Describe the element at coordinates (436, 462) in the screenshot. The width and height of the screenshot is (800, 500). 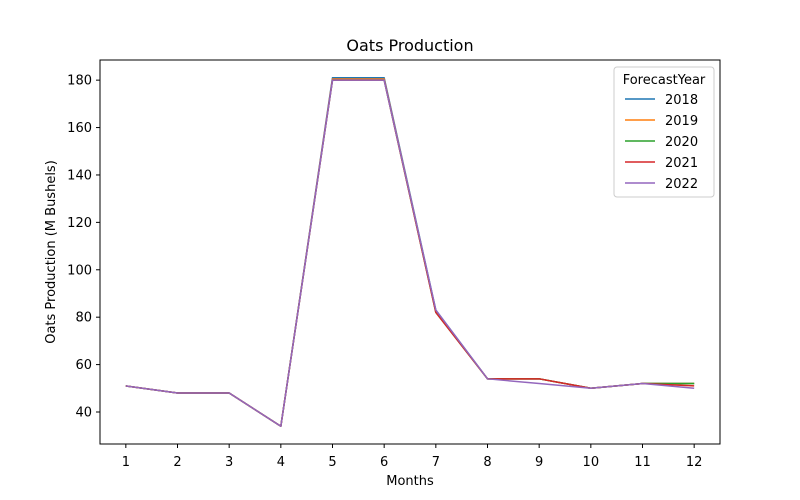
I see `x-tick-label: 7` at that location.